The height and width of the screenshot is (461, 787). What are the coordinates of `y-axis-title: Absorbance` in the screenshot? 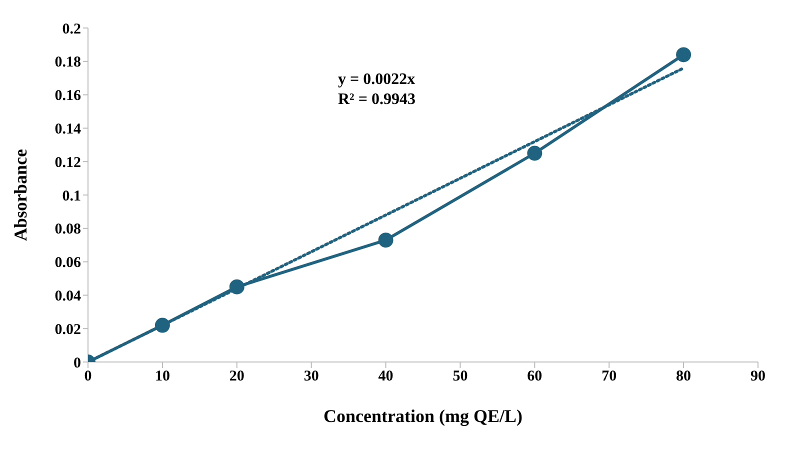 It's located at (20, 195).